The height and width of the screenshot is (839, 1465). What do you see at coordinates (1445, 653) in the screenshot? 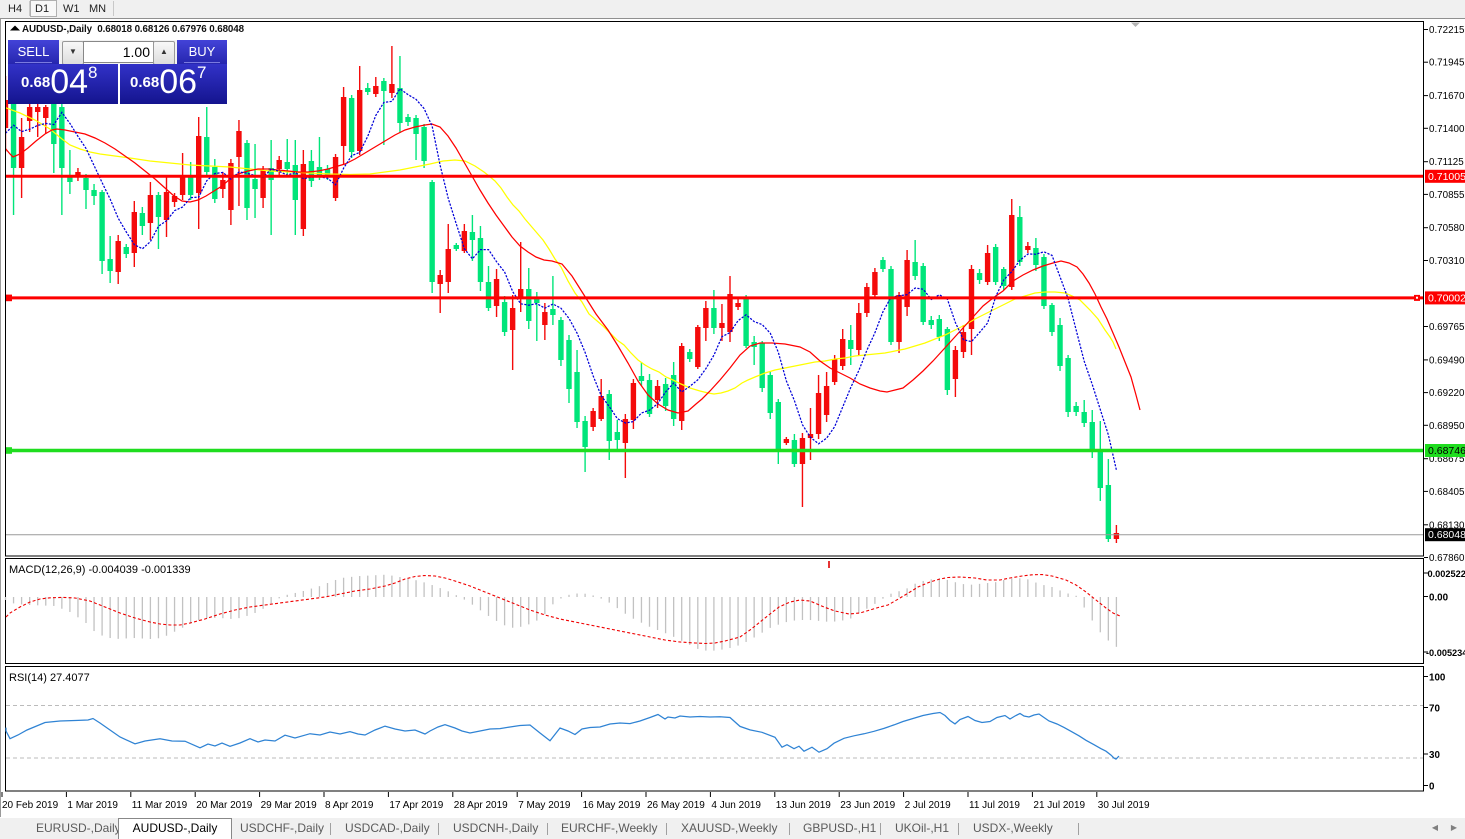
I see `svg-text: -0.005234` at bounding box center [1445, 653].